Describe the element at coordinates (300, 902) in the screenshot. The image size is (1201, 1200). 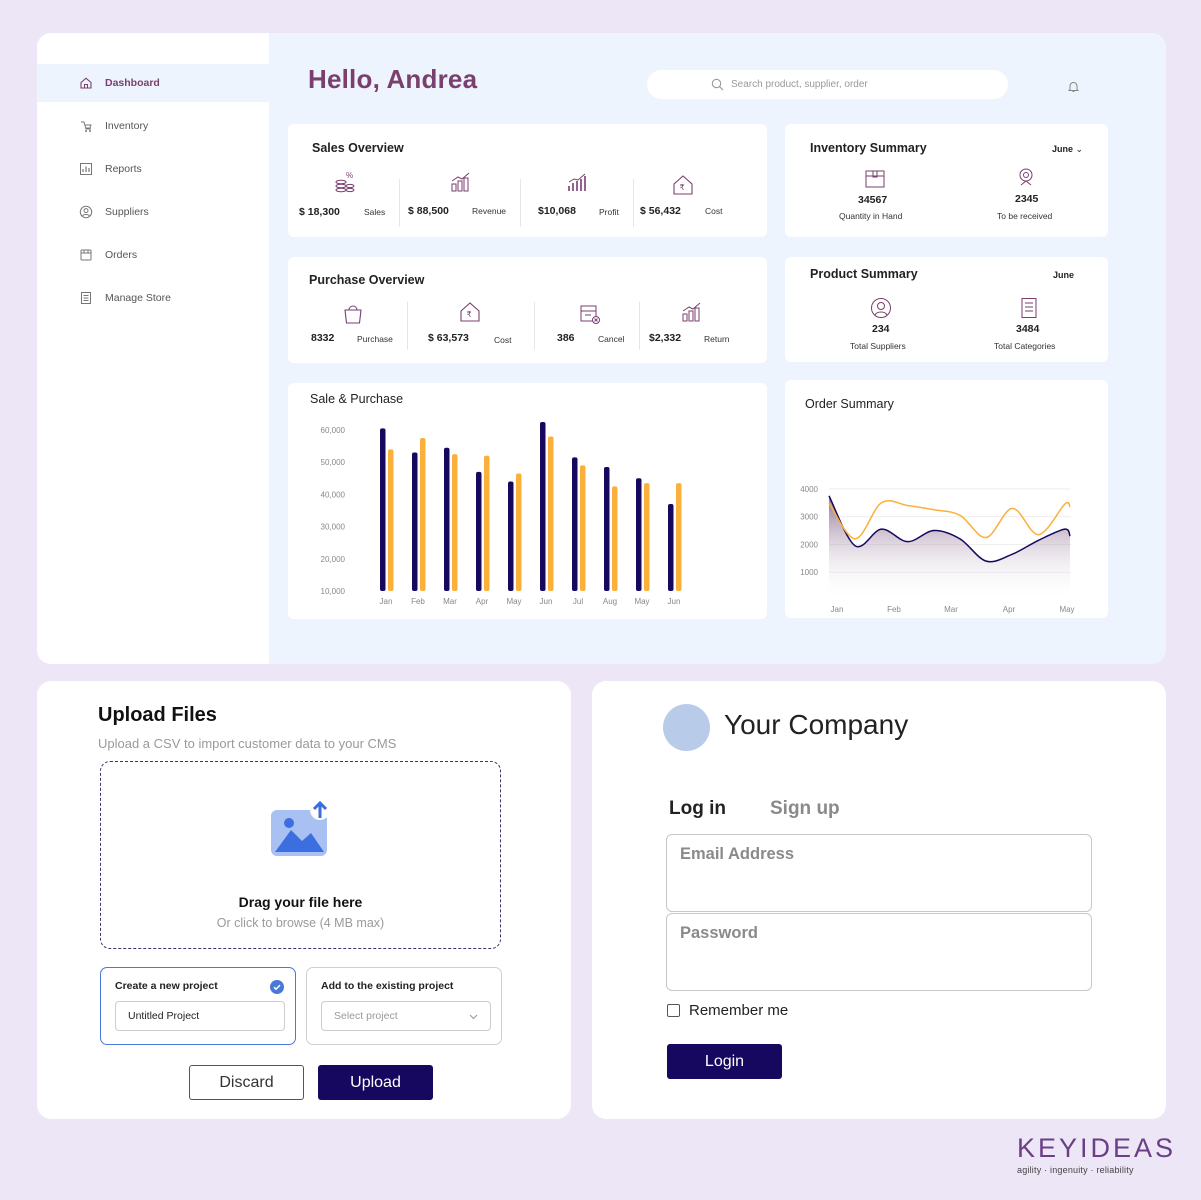
I see `drop-title: Drag your file here` at that location.